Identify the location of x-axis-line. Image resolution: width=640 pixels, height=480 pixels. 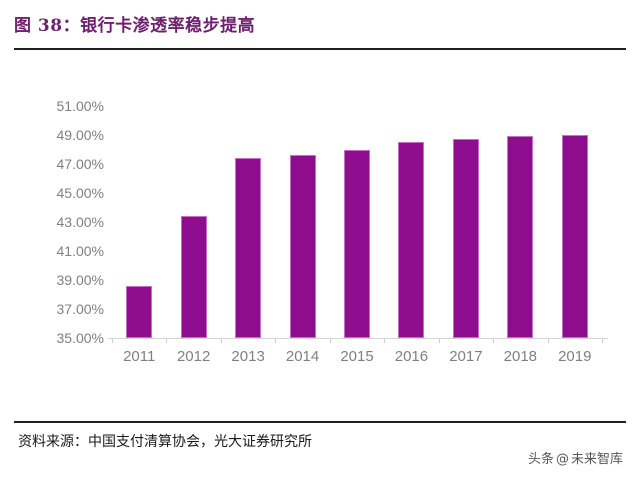
(358, 338).